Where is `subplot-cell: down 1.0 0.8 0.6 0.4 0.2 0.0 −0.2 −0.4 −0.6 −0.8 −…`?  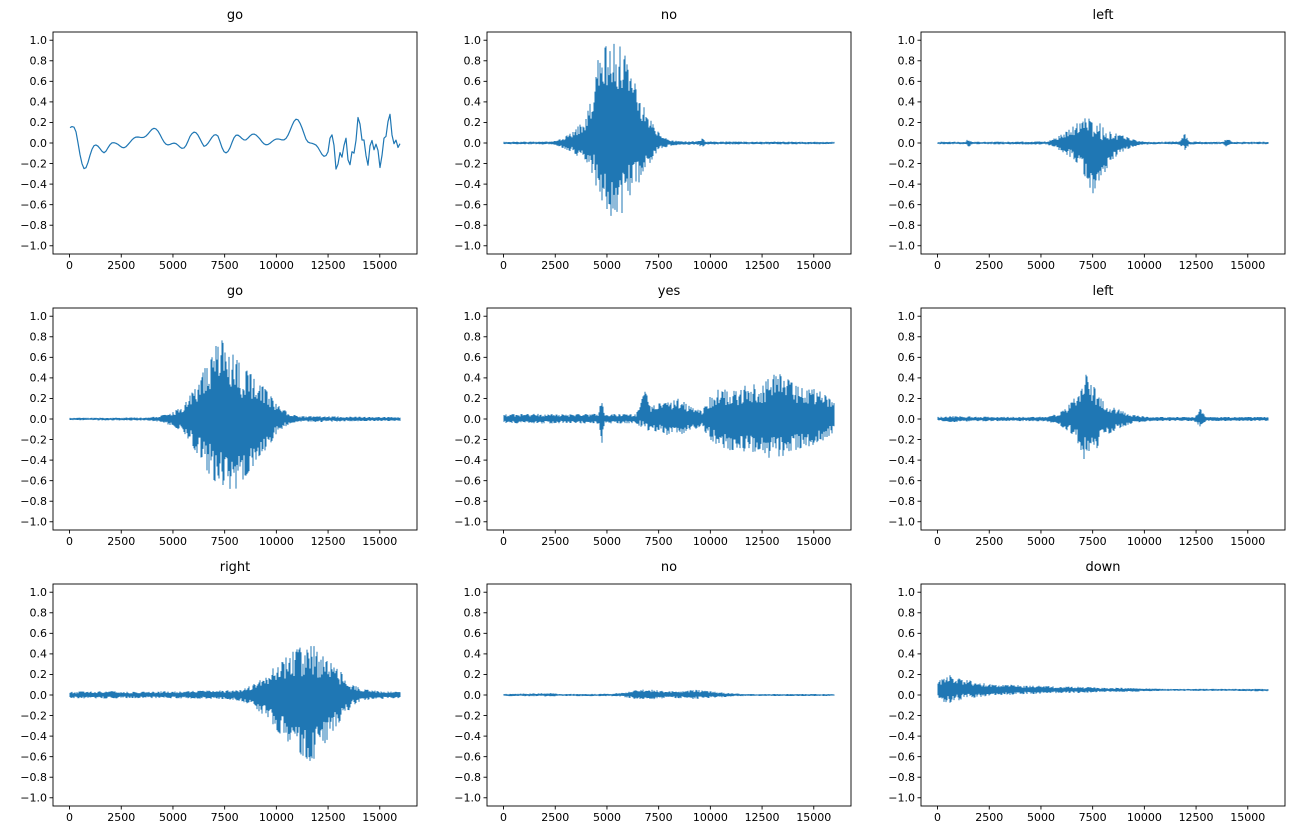 subplot-cell: down 1.0 0.8 0.6 0.4 0.2 0.0 −0.2 −0.4 −0.6 −0.8 −… is located at coordinates (1087, 696).